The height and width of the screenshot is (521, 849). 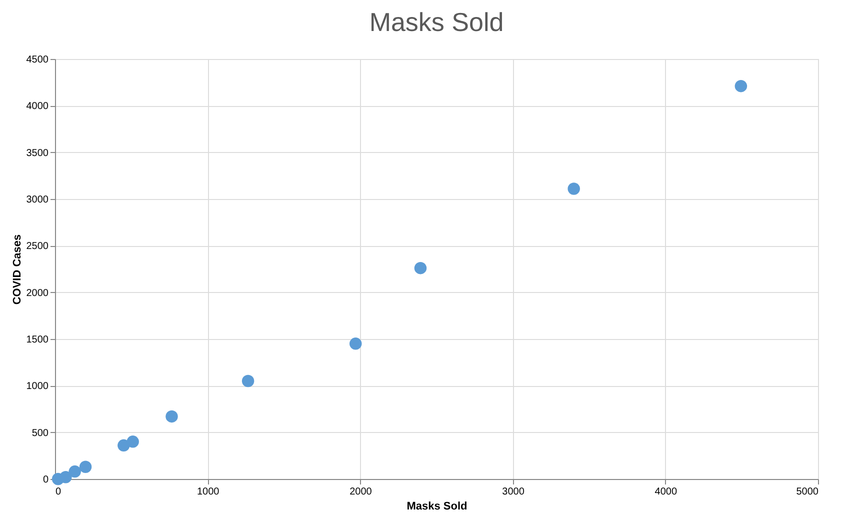 What do you see at coordinates (666, 492) in the screenshot?
I see `x-tick-label: 4000` at bounding box center [666, 492].